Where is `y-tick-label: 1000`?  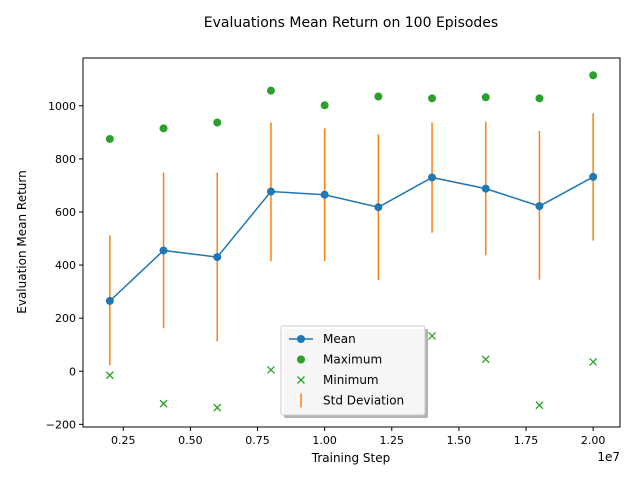 y-tick-label: 1000 is located at coordinates (62, 106).